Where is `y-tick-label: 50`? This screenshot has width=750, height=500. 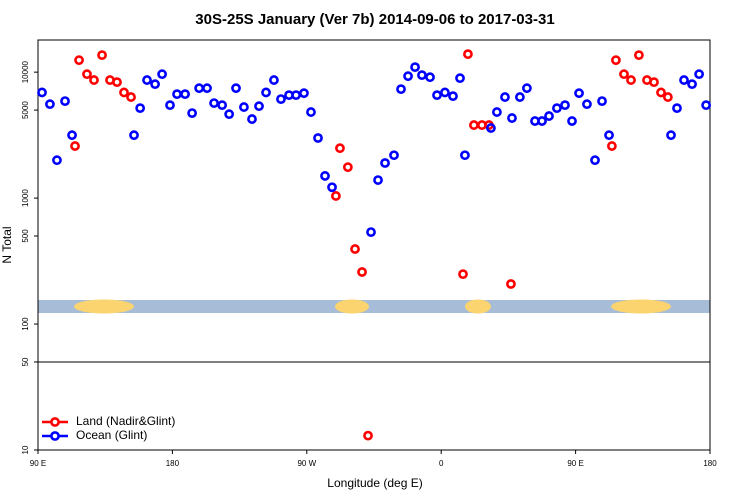 y-tick-label: 50 is located at coordinates (25, 361).